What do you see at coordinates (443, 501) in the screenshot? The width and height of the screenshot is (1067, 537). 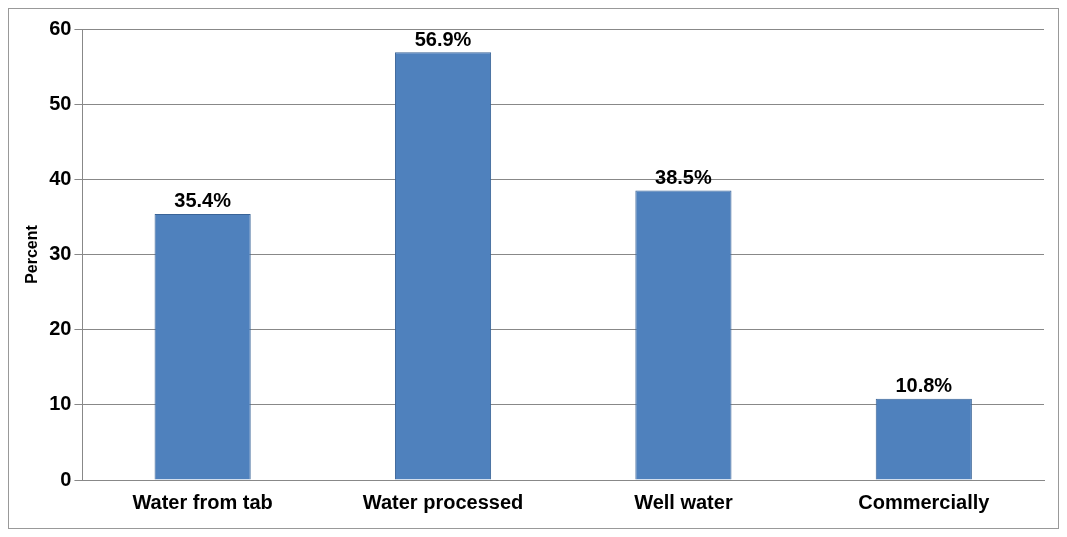 I see `x-tick-label: Water processed` at bounding box center [443, 501].